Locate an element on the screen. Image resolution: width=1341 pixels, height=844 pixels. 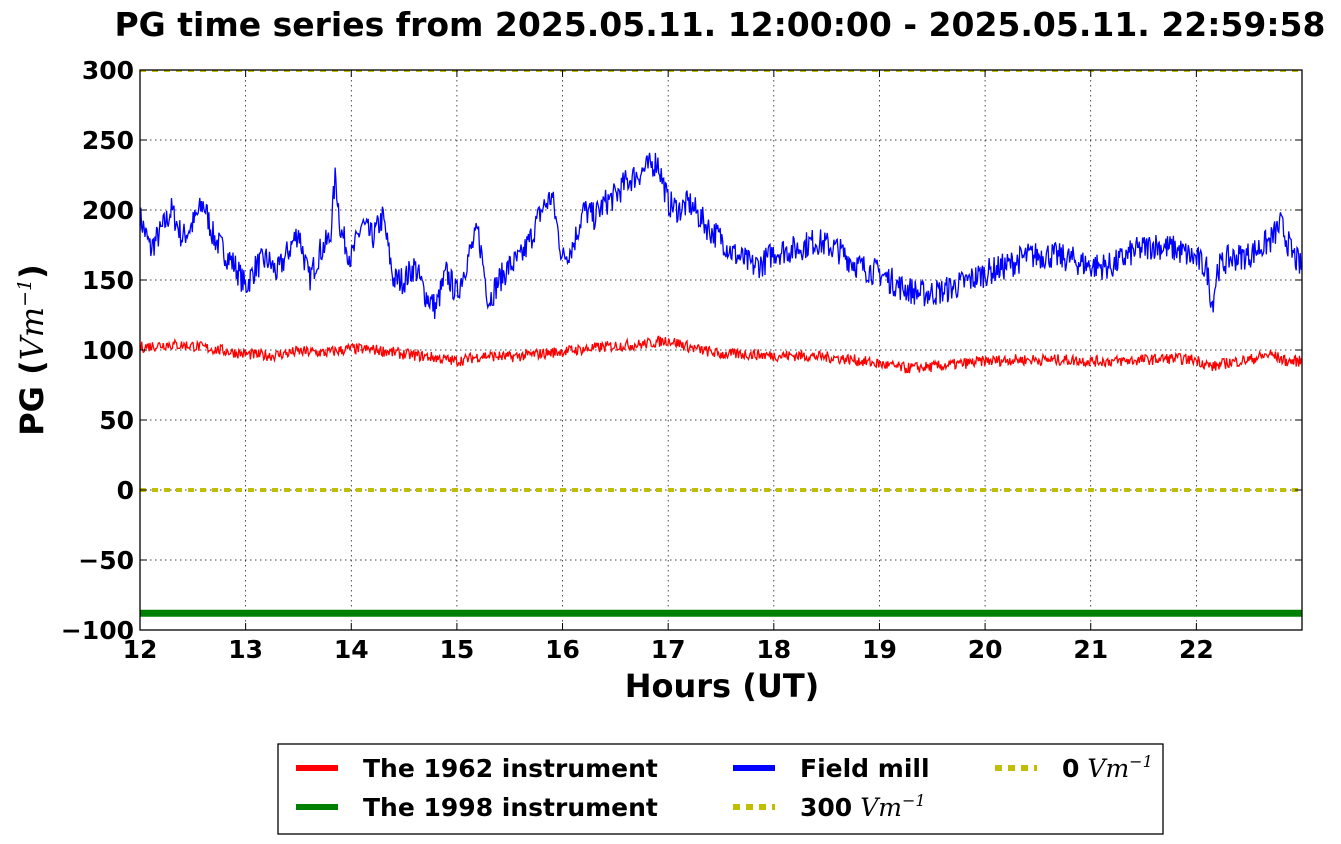
x-tick-label: 22 is located at coordinates (1196, 649).